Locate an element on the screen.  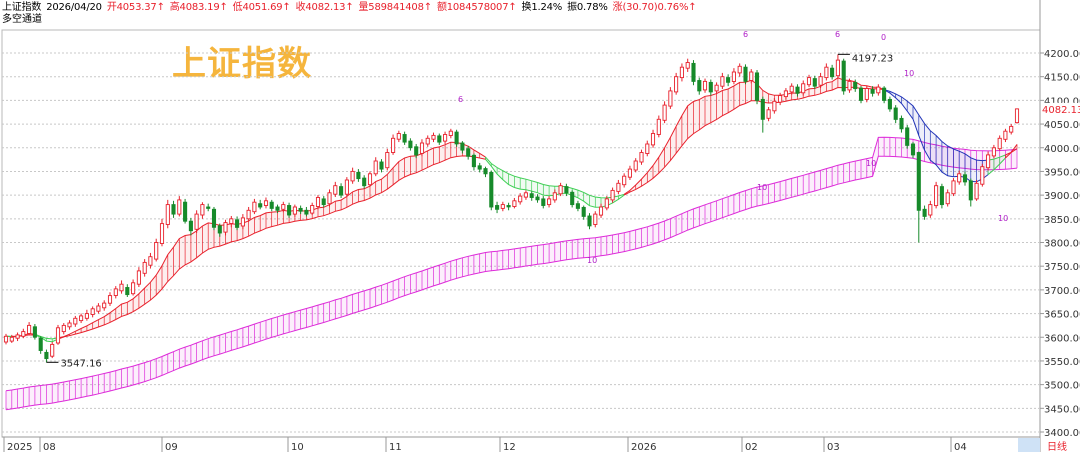
last-price-bg is located at coordinates (1060, 108).